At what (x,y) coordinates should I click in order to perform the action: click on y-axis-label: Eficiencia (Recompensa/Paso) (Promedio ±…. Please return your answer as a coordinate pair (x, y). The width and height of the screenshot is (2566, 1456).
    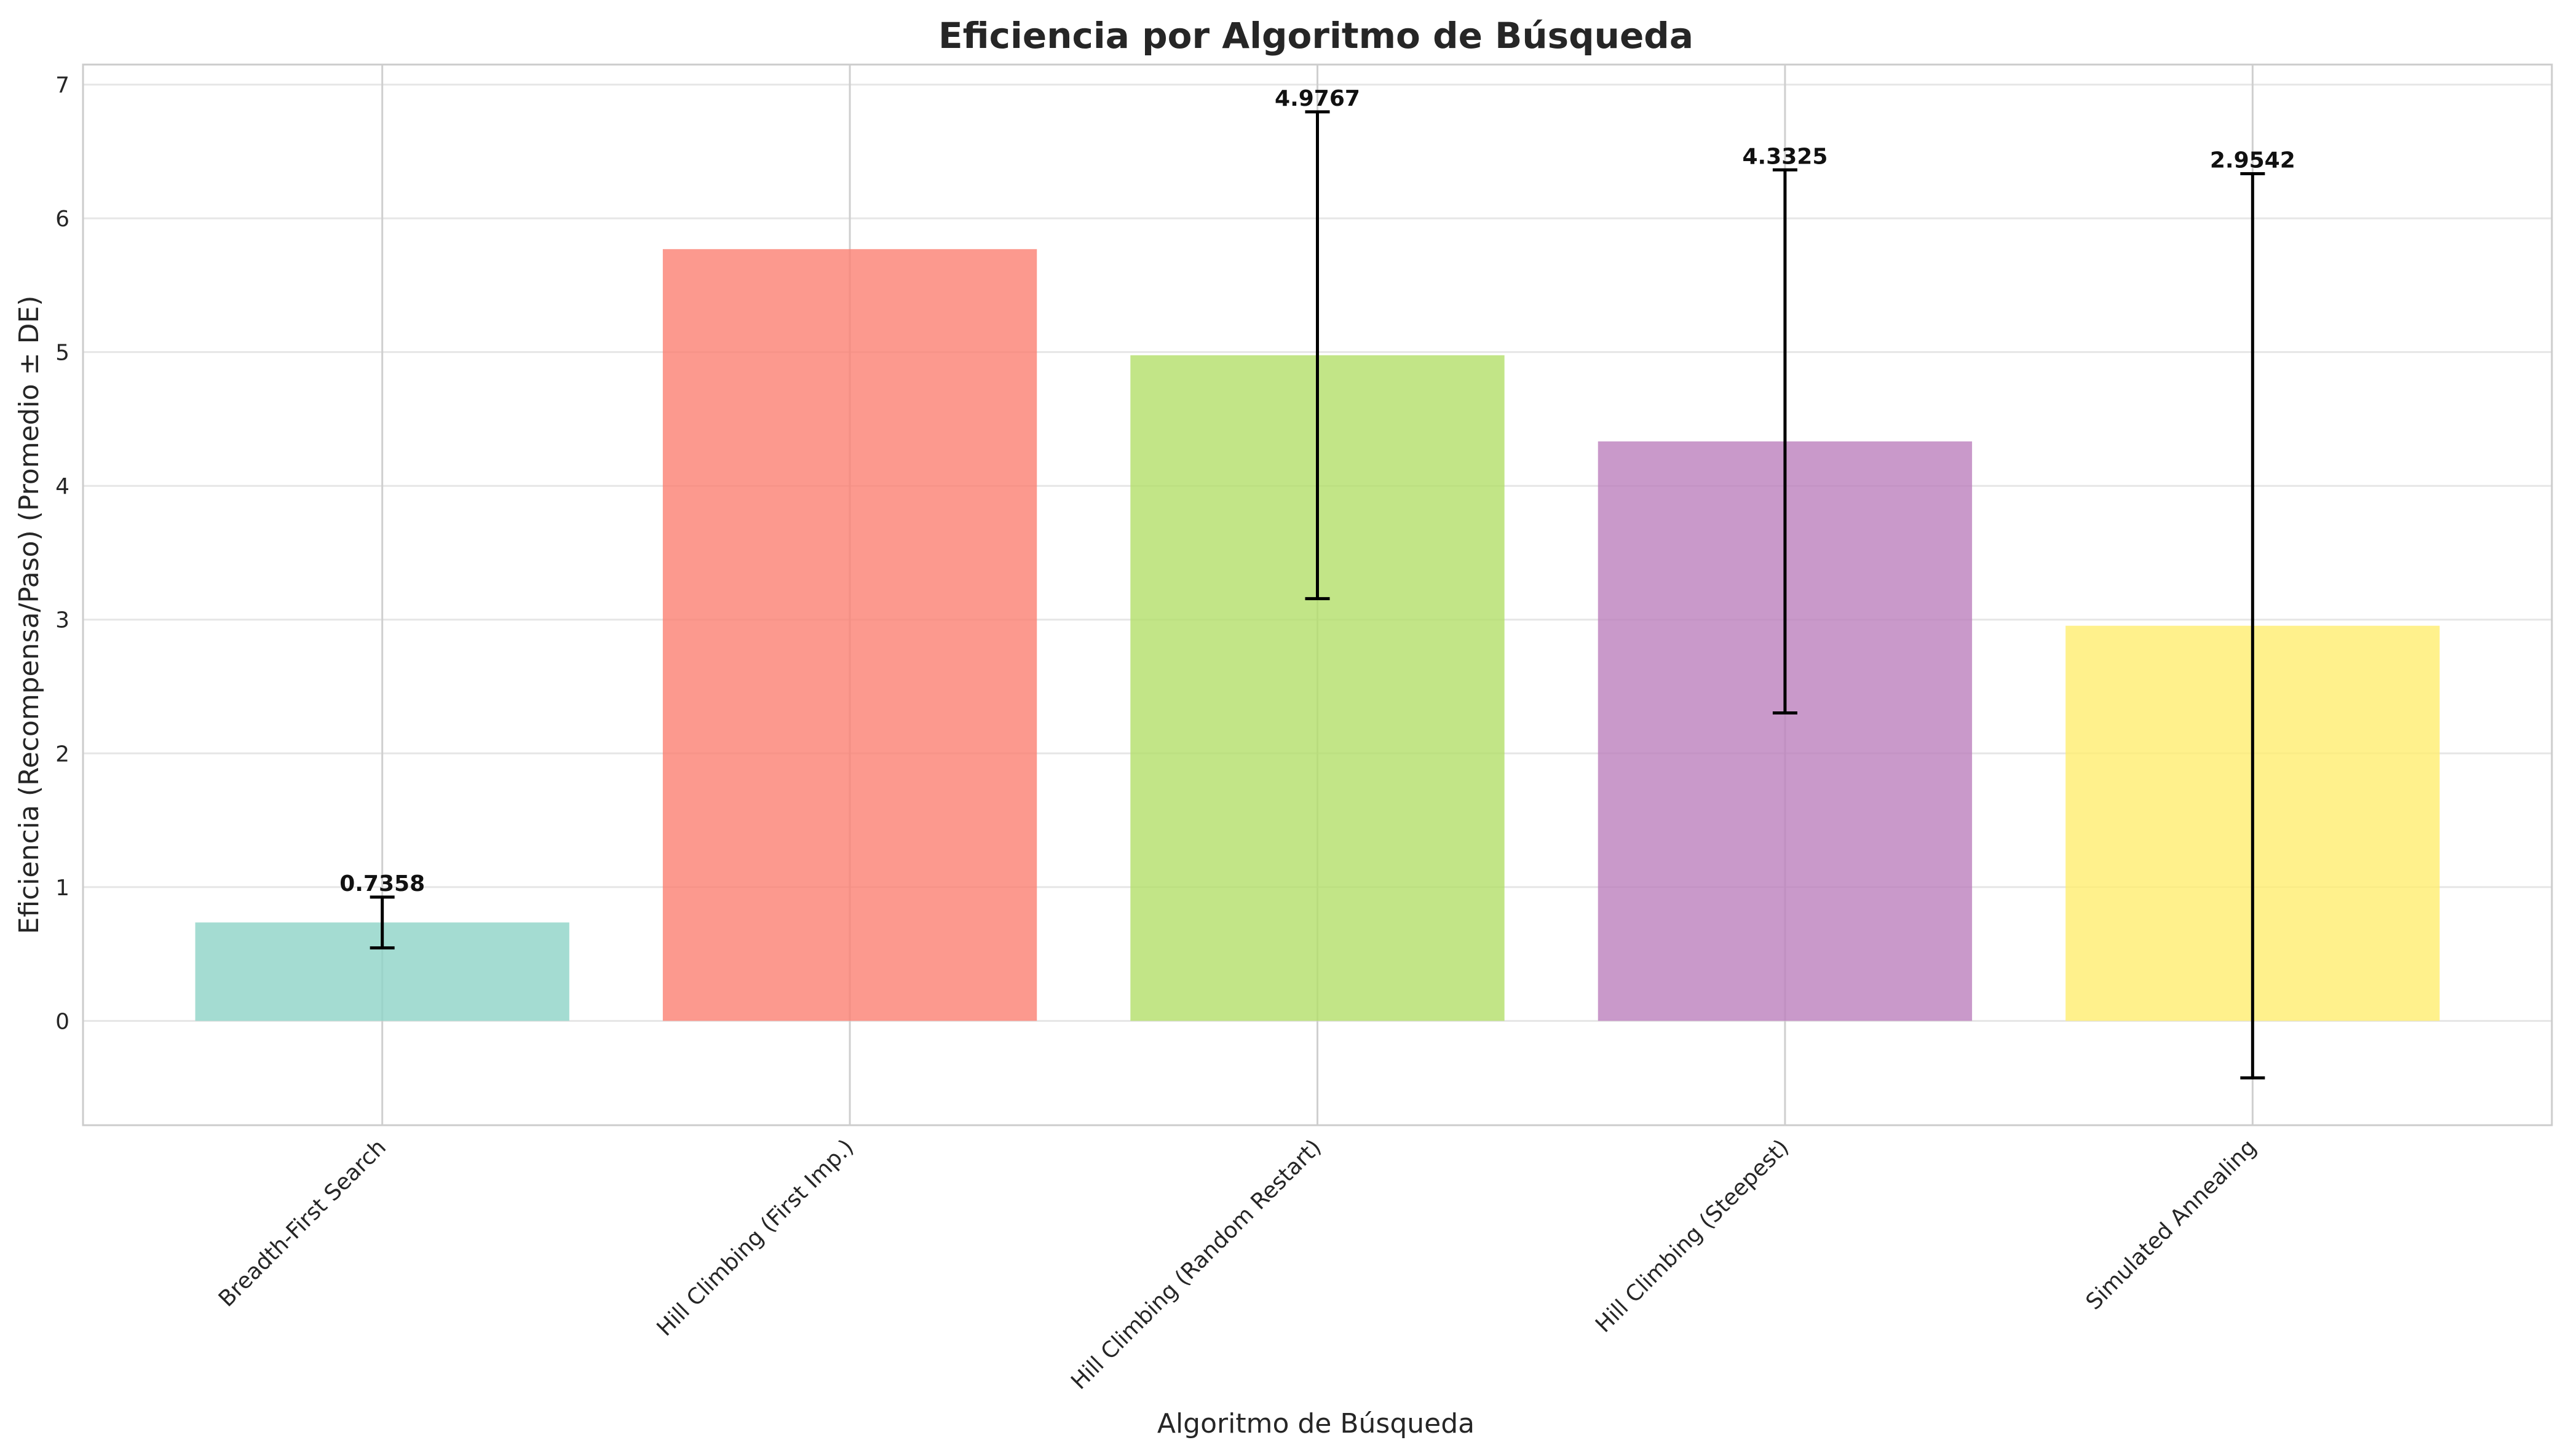
    Looking at the image, I should click on (29, 615).